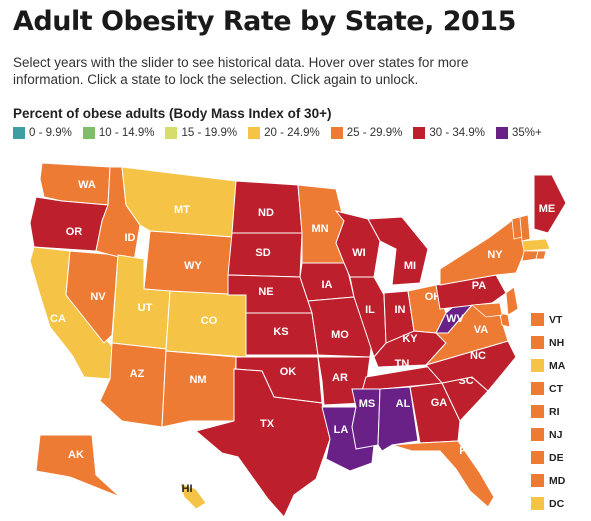 This screenshot has height=521, width=591. Describe the element at coordinates (550, 204) in the screenshot. I see `state-me` at that location.